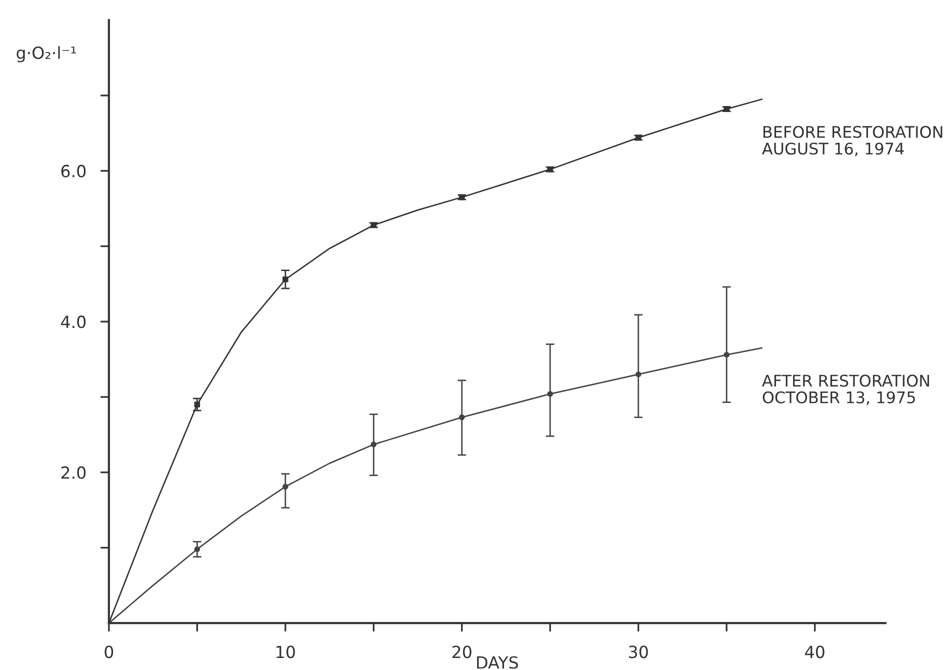 The width and height of the screenshot is (947, 670). Describe the element at coordinates (46, 54) in the screenshot. I see `y-axis-title: g·O₂·l⁻¹` at that location.